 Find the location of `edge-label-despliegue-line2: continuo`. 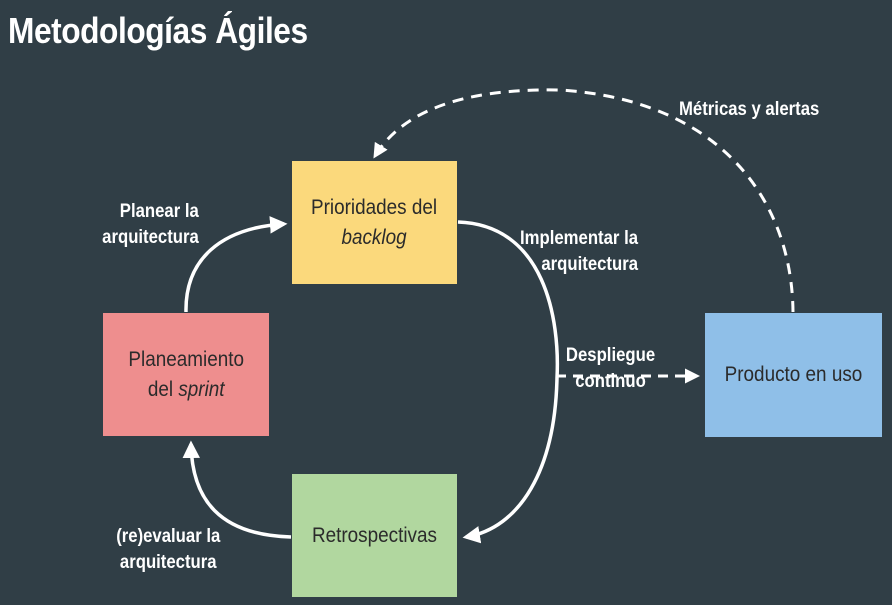

edge-label-despliegue-line2: continuo is located at coordinates (610, 381).